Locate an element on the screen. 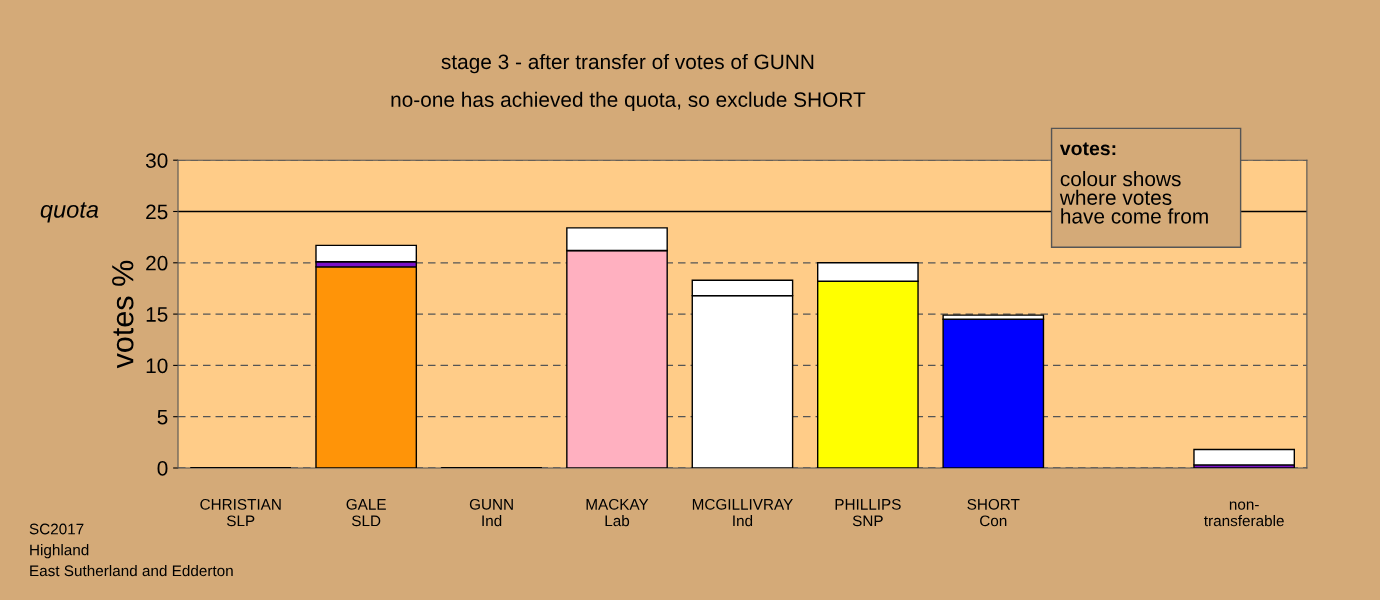 This screenshot has width=1380, height=600. chart-subtitle: no-one has achieved the quota, so exclude SHORT is located at coordinates (628, 101).